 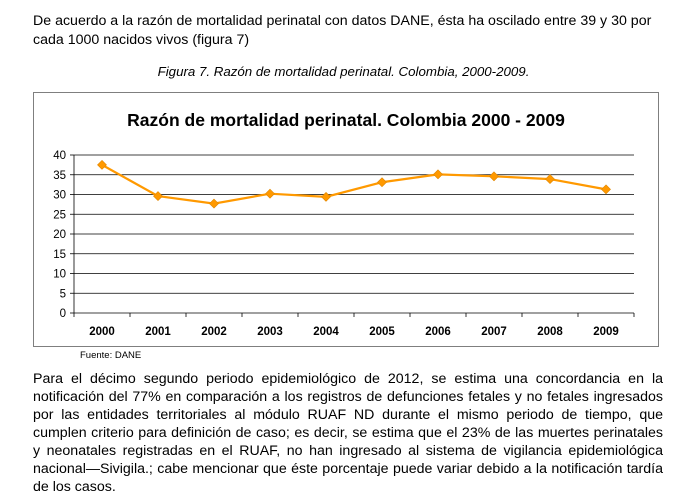 I want to click on x-tick-labels: 2000 2001 2002 2003 2004 2005 2006 2007 2008 2009, so click(x=354, y=332).